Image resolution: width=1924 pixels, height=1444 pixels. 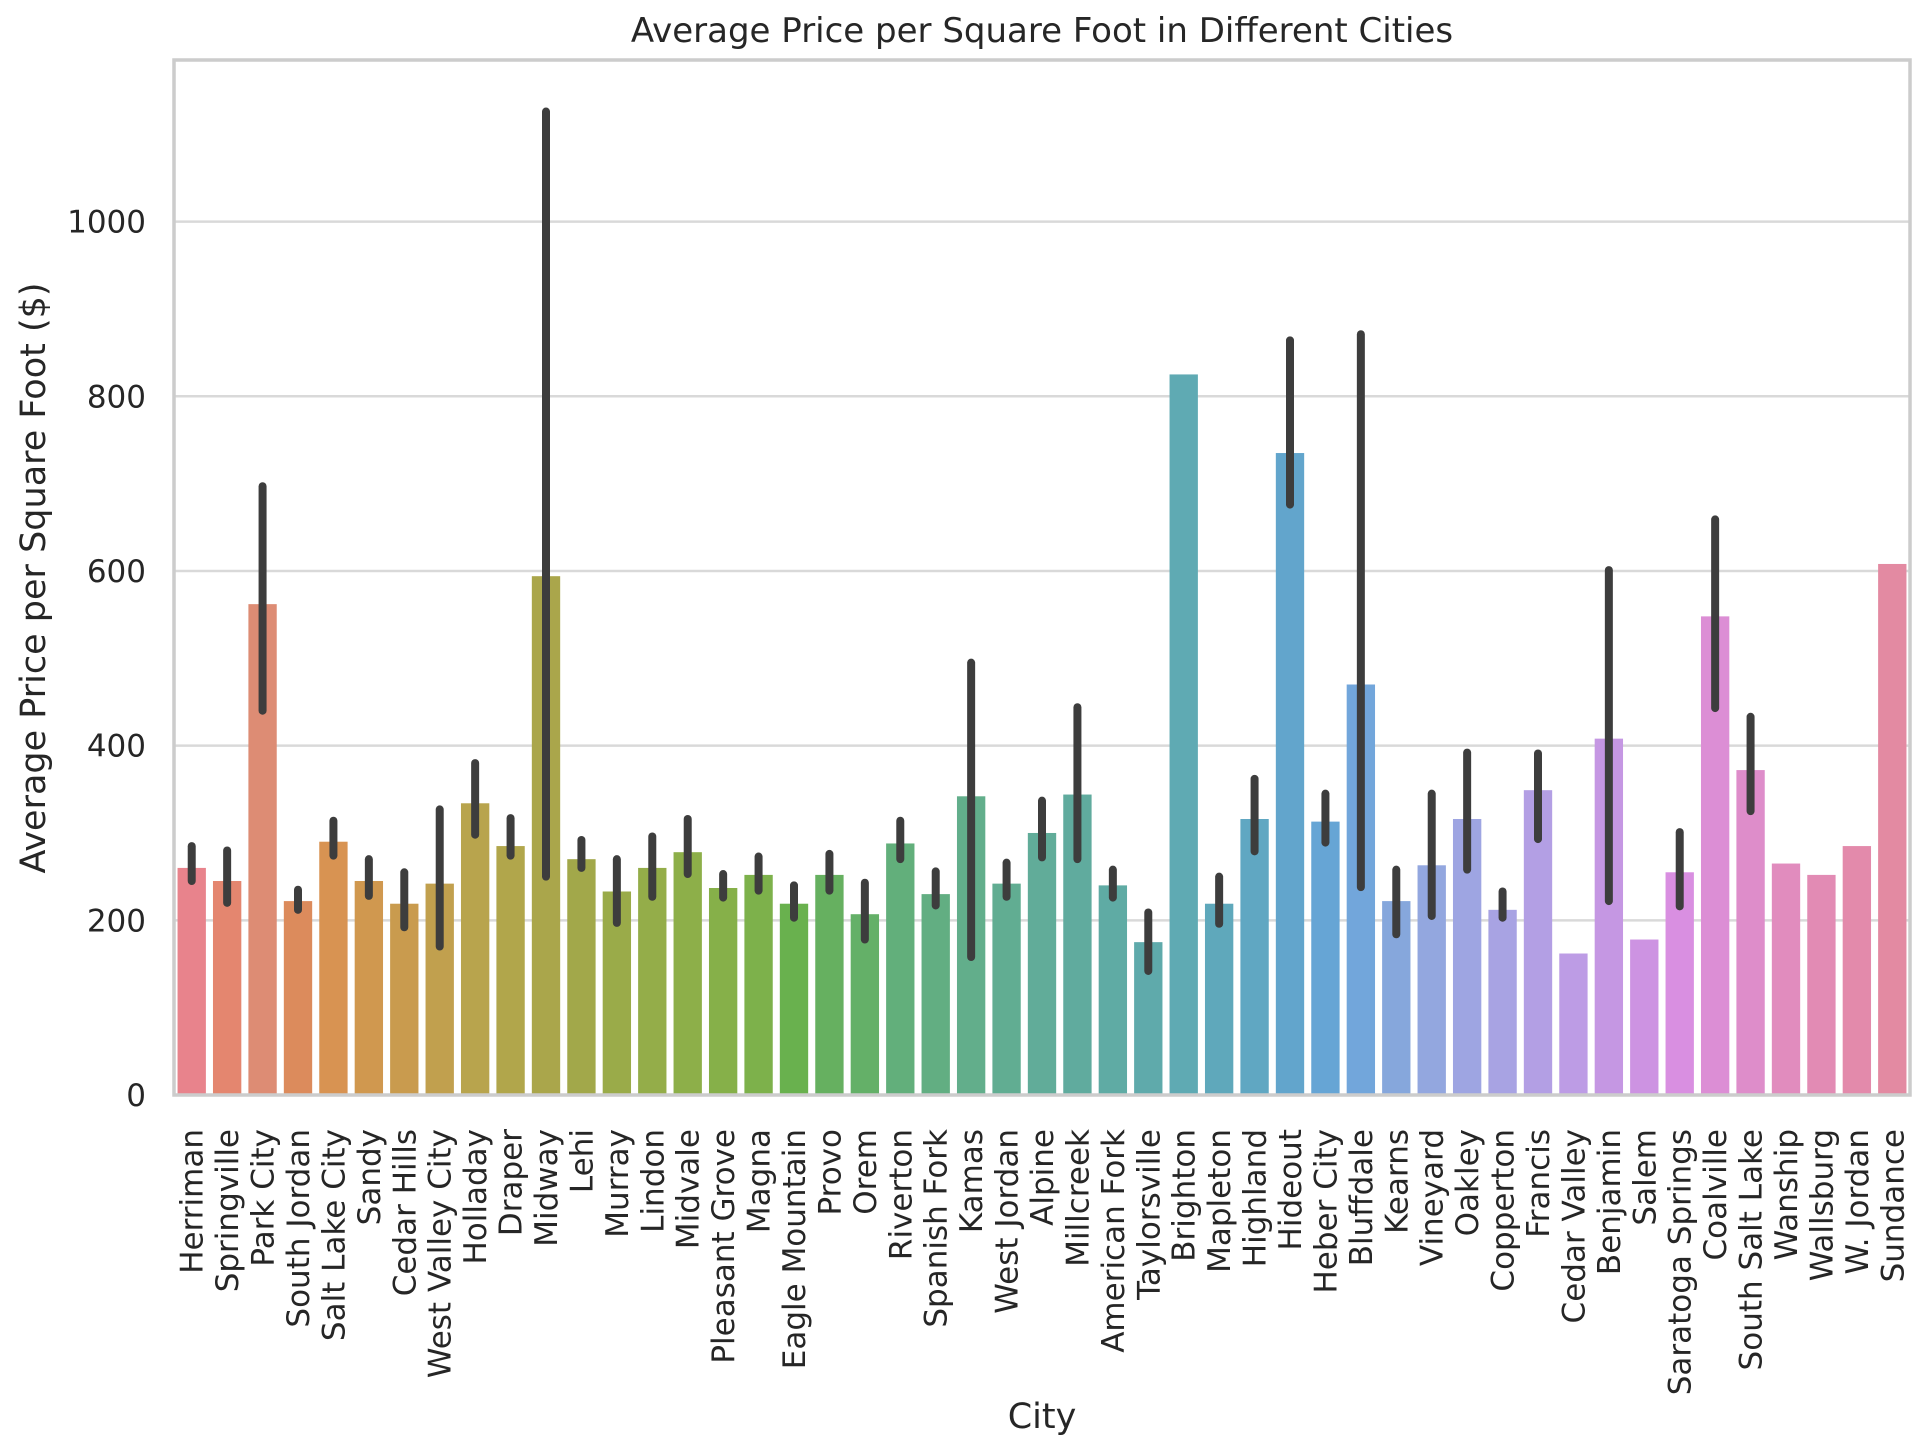 I want to click on x-tick-label: Highland, so click(x=1256, y=1198).